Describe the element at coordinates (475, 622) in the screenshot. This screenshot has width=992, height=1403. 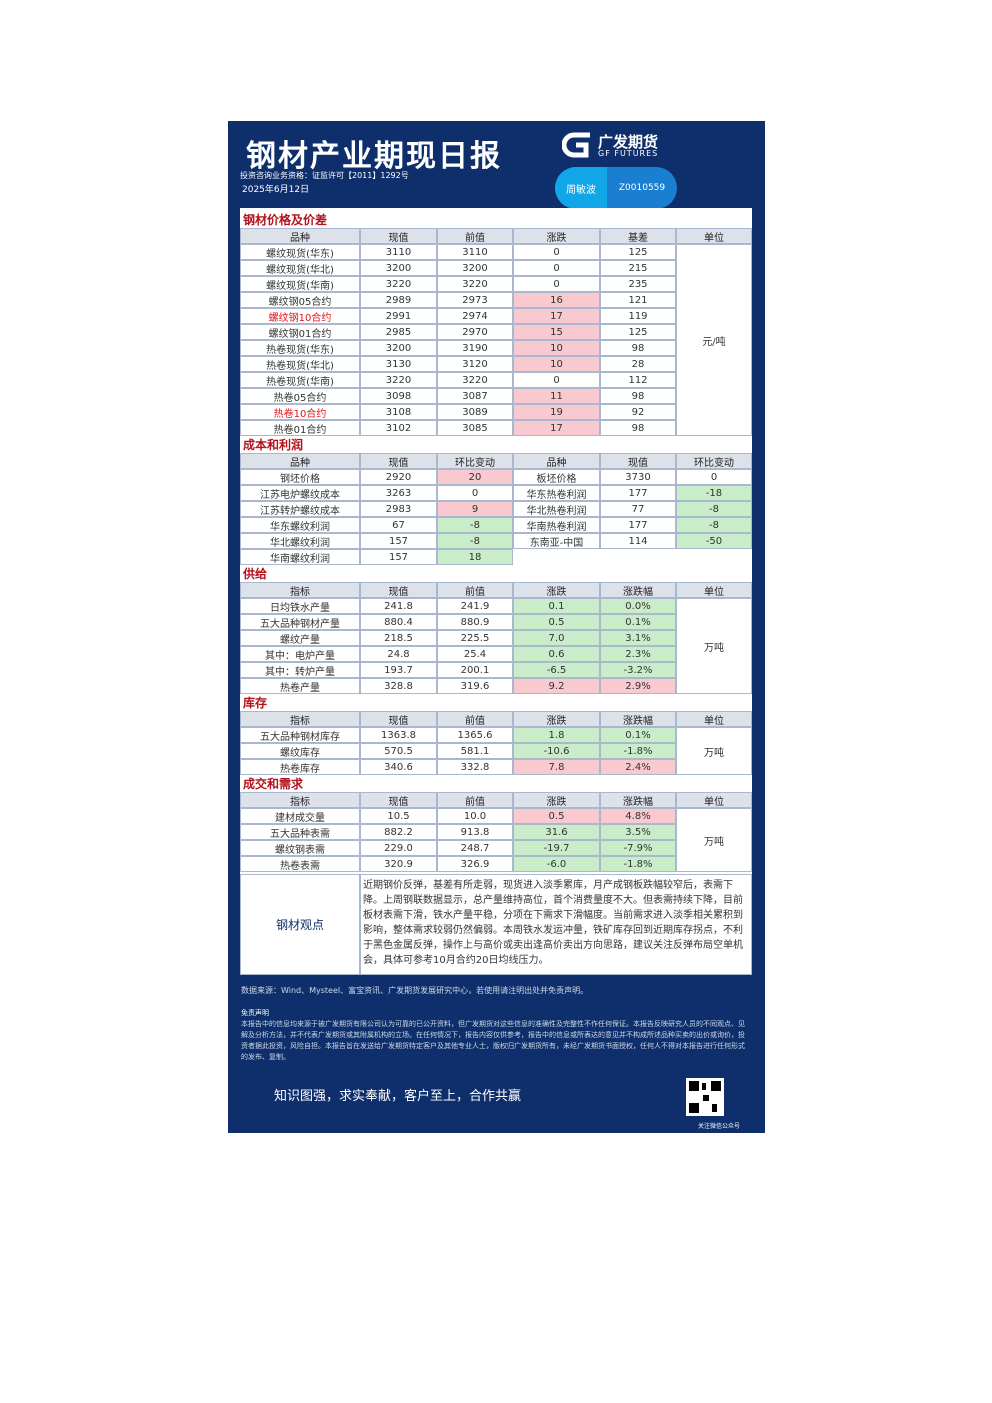
I see `cell-value: 880.9` at that location.